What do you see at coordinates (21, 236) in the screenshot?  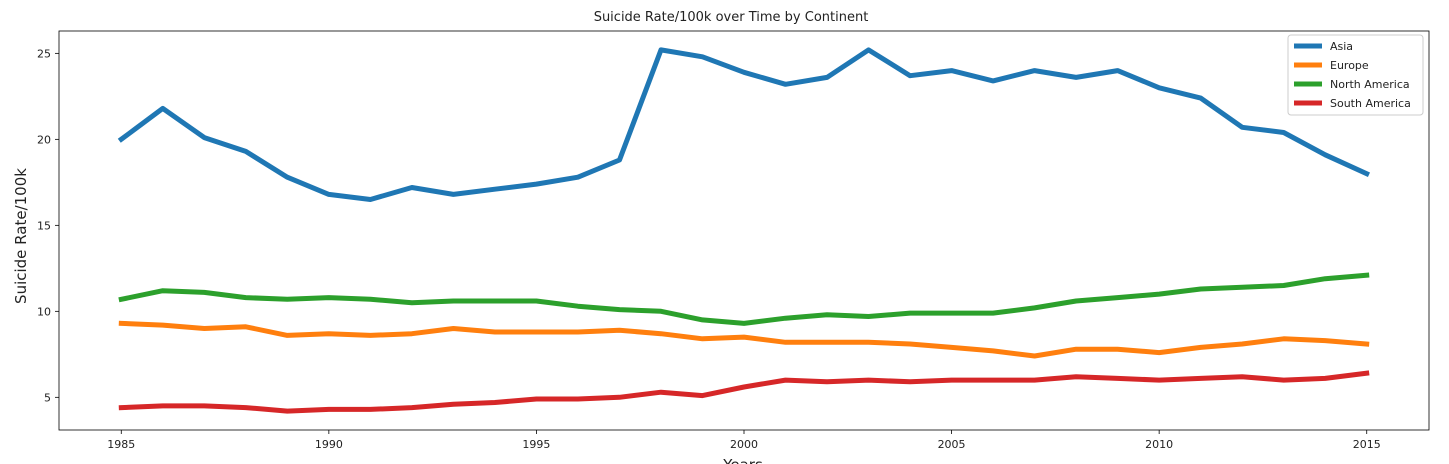 I see `y-axis-label: Suicide Rate/100k` at bounding box center [21, 236].